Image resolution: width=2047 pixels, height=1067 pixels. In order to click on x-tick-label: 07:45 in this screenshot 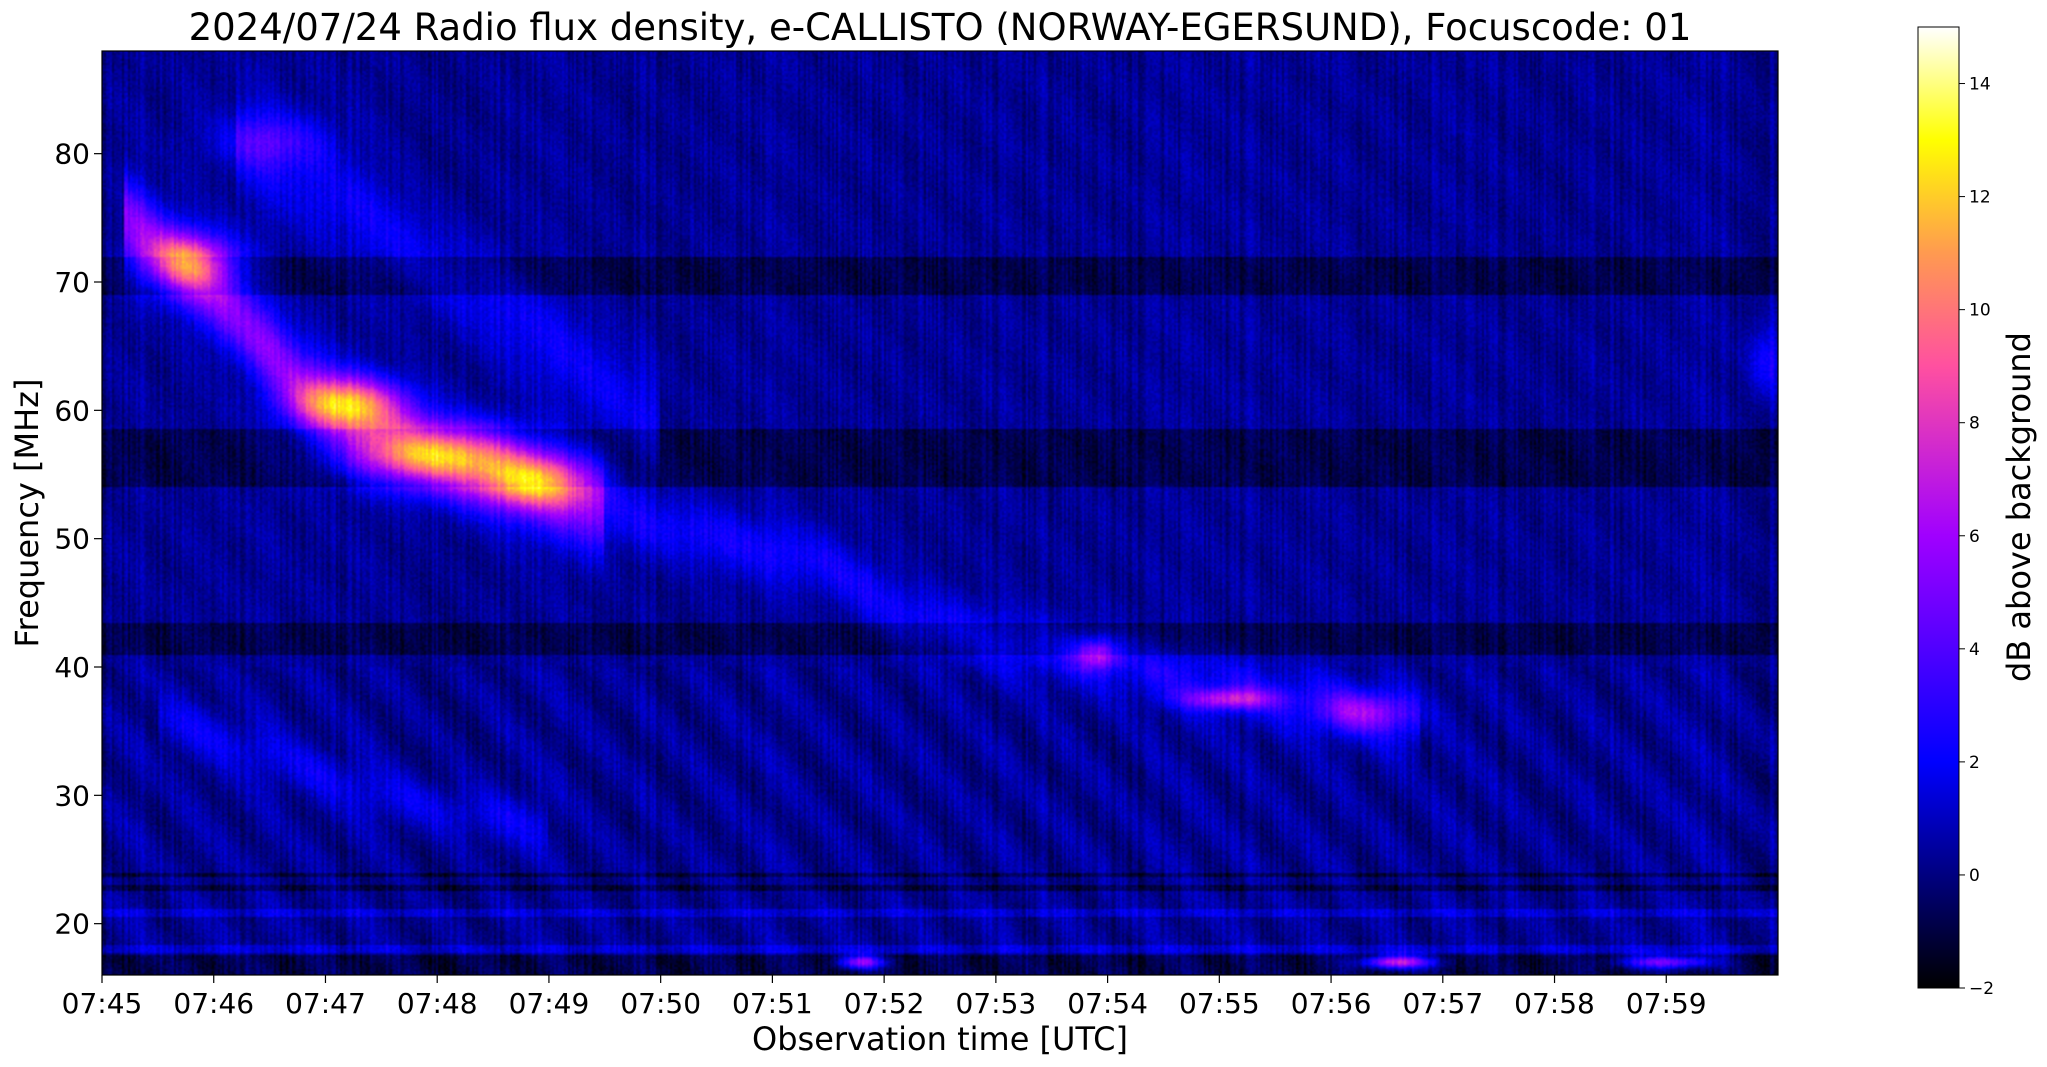, I will do `click(102, 1003)`.